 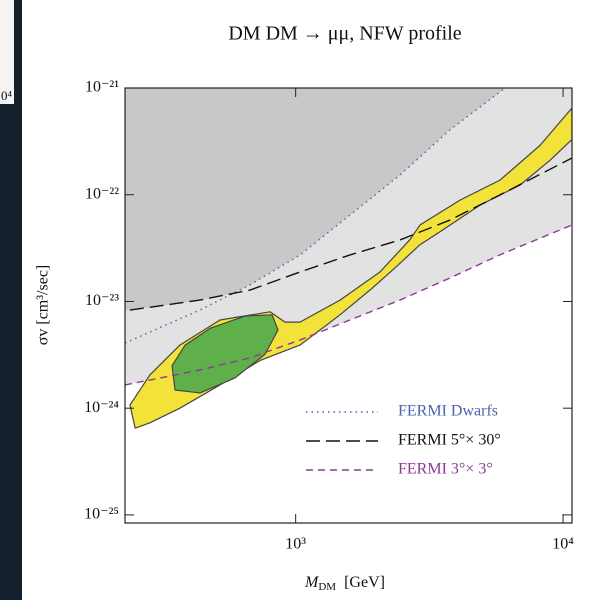 I want to click on y-axis-label: σv [cm³/sec], so click(x=43, y=305).